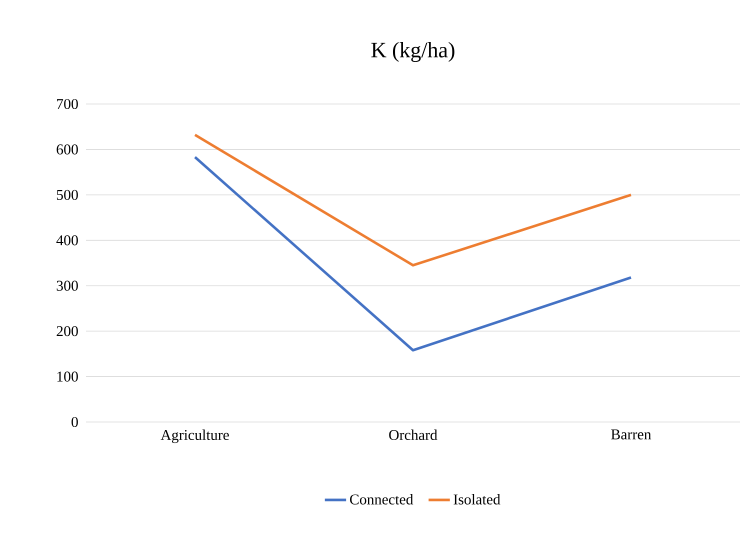  What do you see at coordinates (67, 195) in the screenshot?
I see `y-tick-label: 500` at bounding box center [67, 195].